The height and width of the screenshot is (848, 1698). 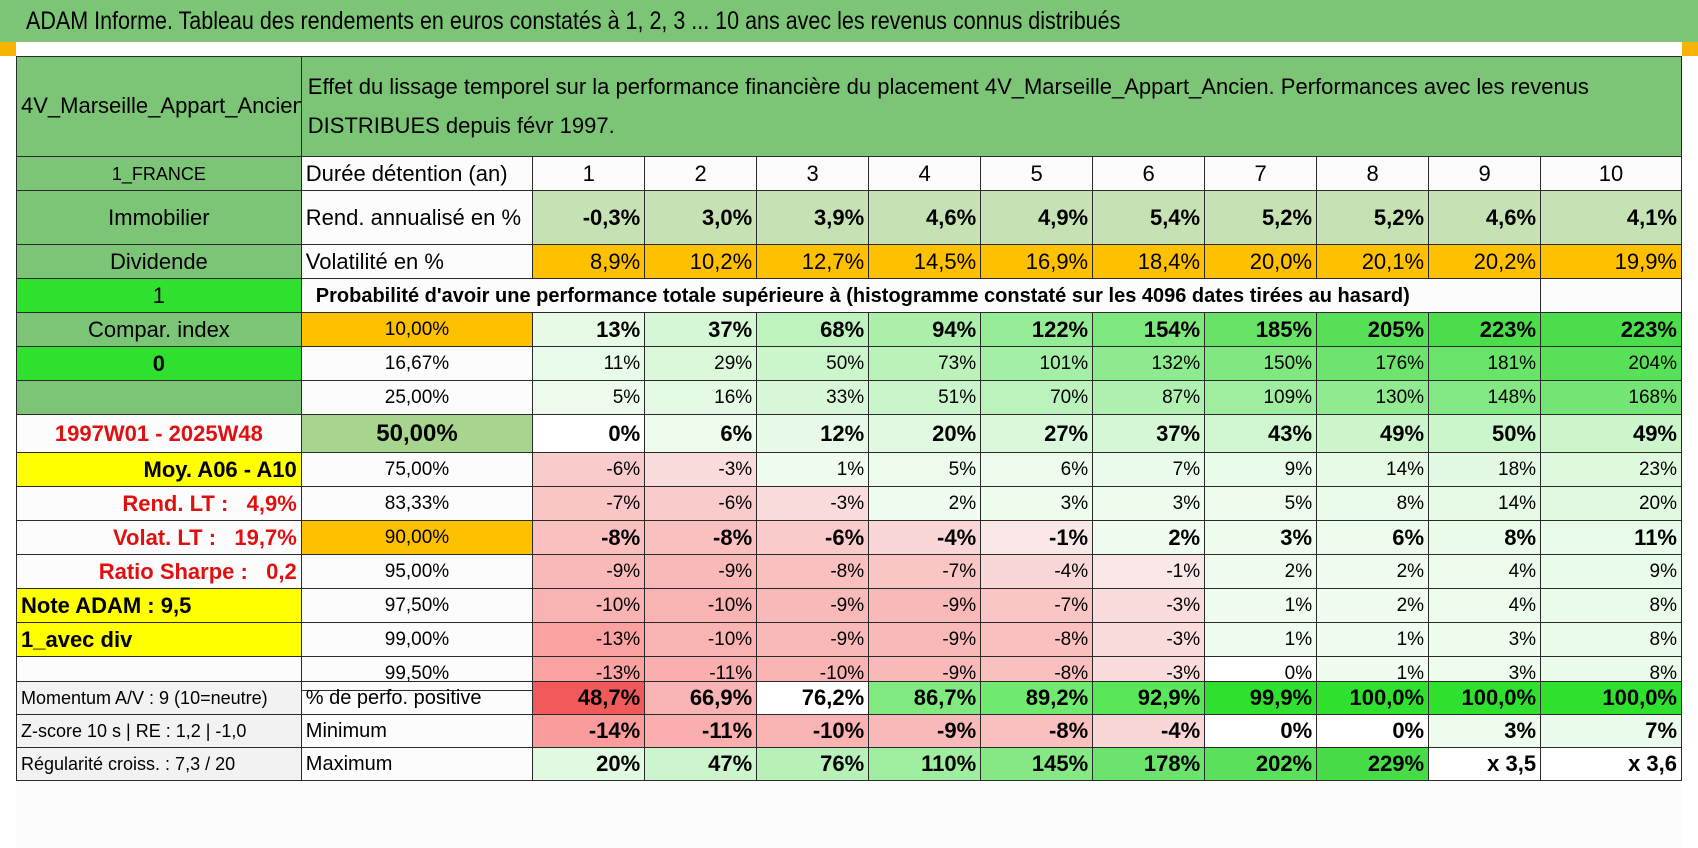 What do you see at coordinates (1037, 217) in the screenshot?
I see `rend-value: 4,9%` at bounding box center [1037, 217].